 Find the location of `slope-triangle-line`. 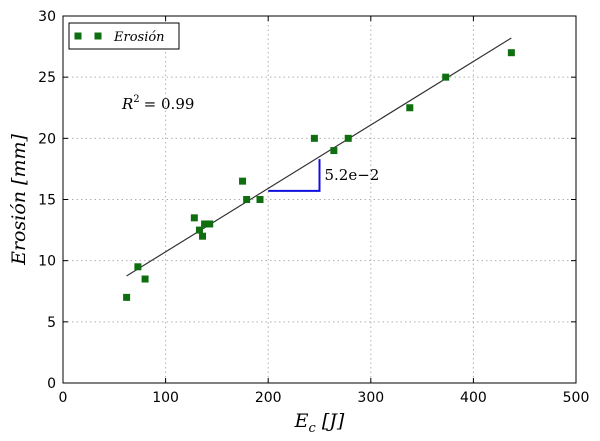

slope-triangle-line is located at coordinates (294, 175).